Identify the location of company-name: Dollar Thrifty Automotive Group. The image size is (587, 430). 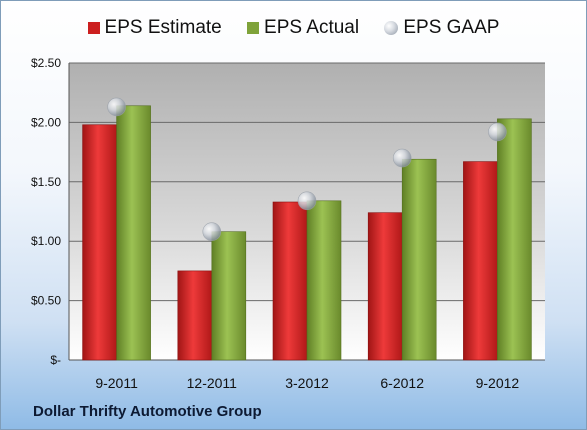
(147, 411).